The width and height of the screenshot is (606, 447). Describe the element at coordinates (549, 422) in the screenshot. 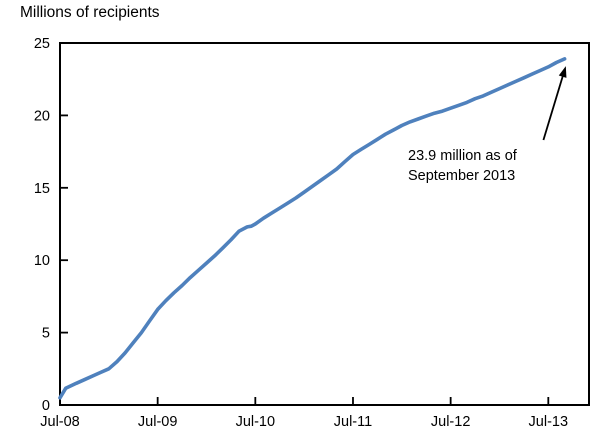

I see `x-tick-label: Jul-13` at that location.